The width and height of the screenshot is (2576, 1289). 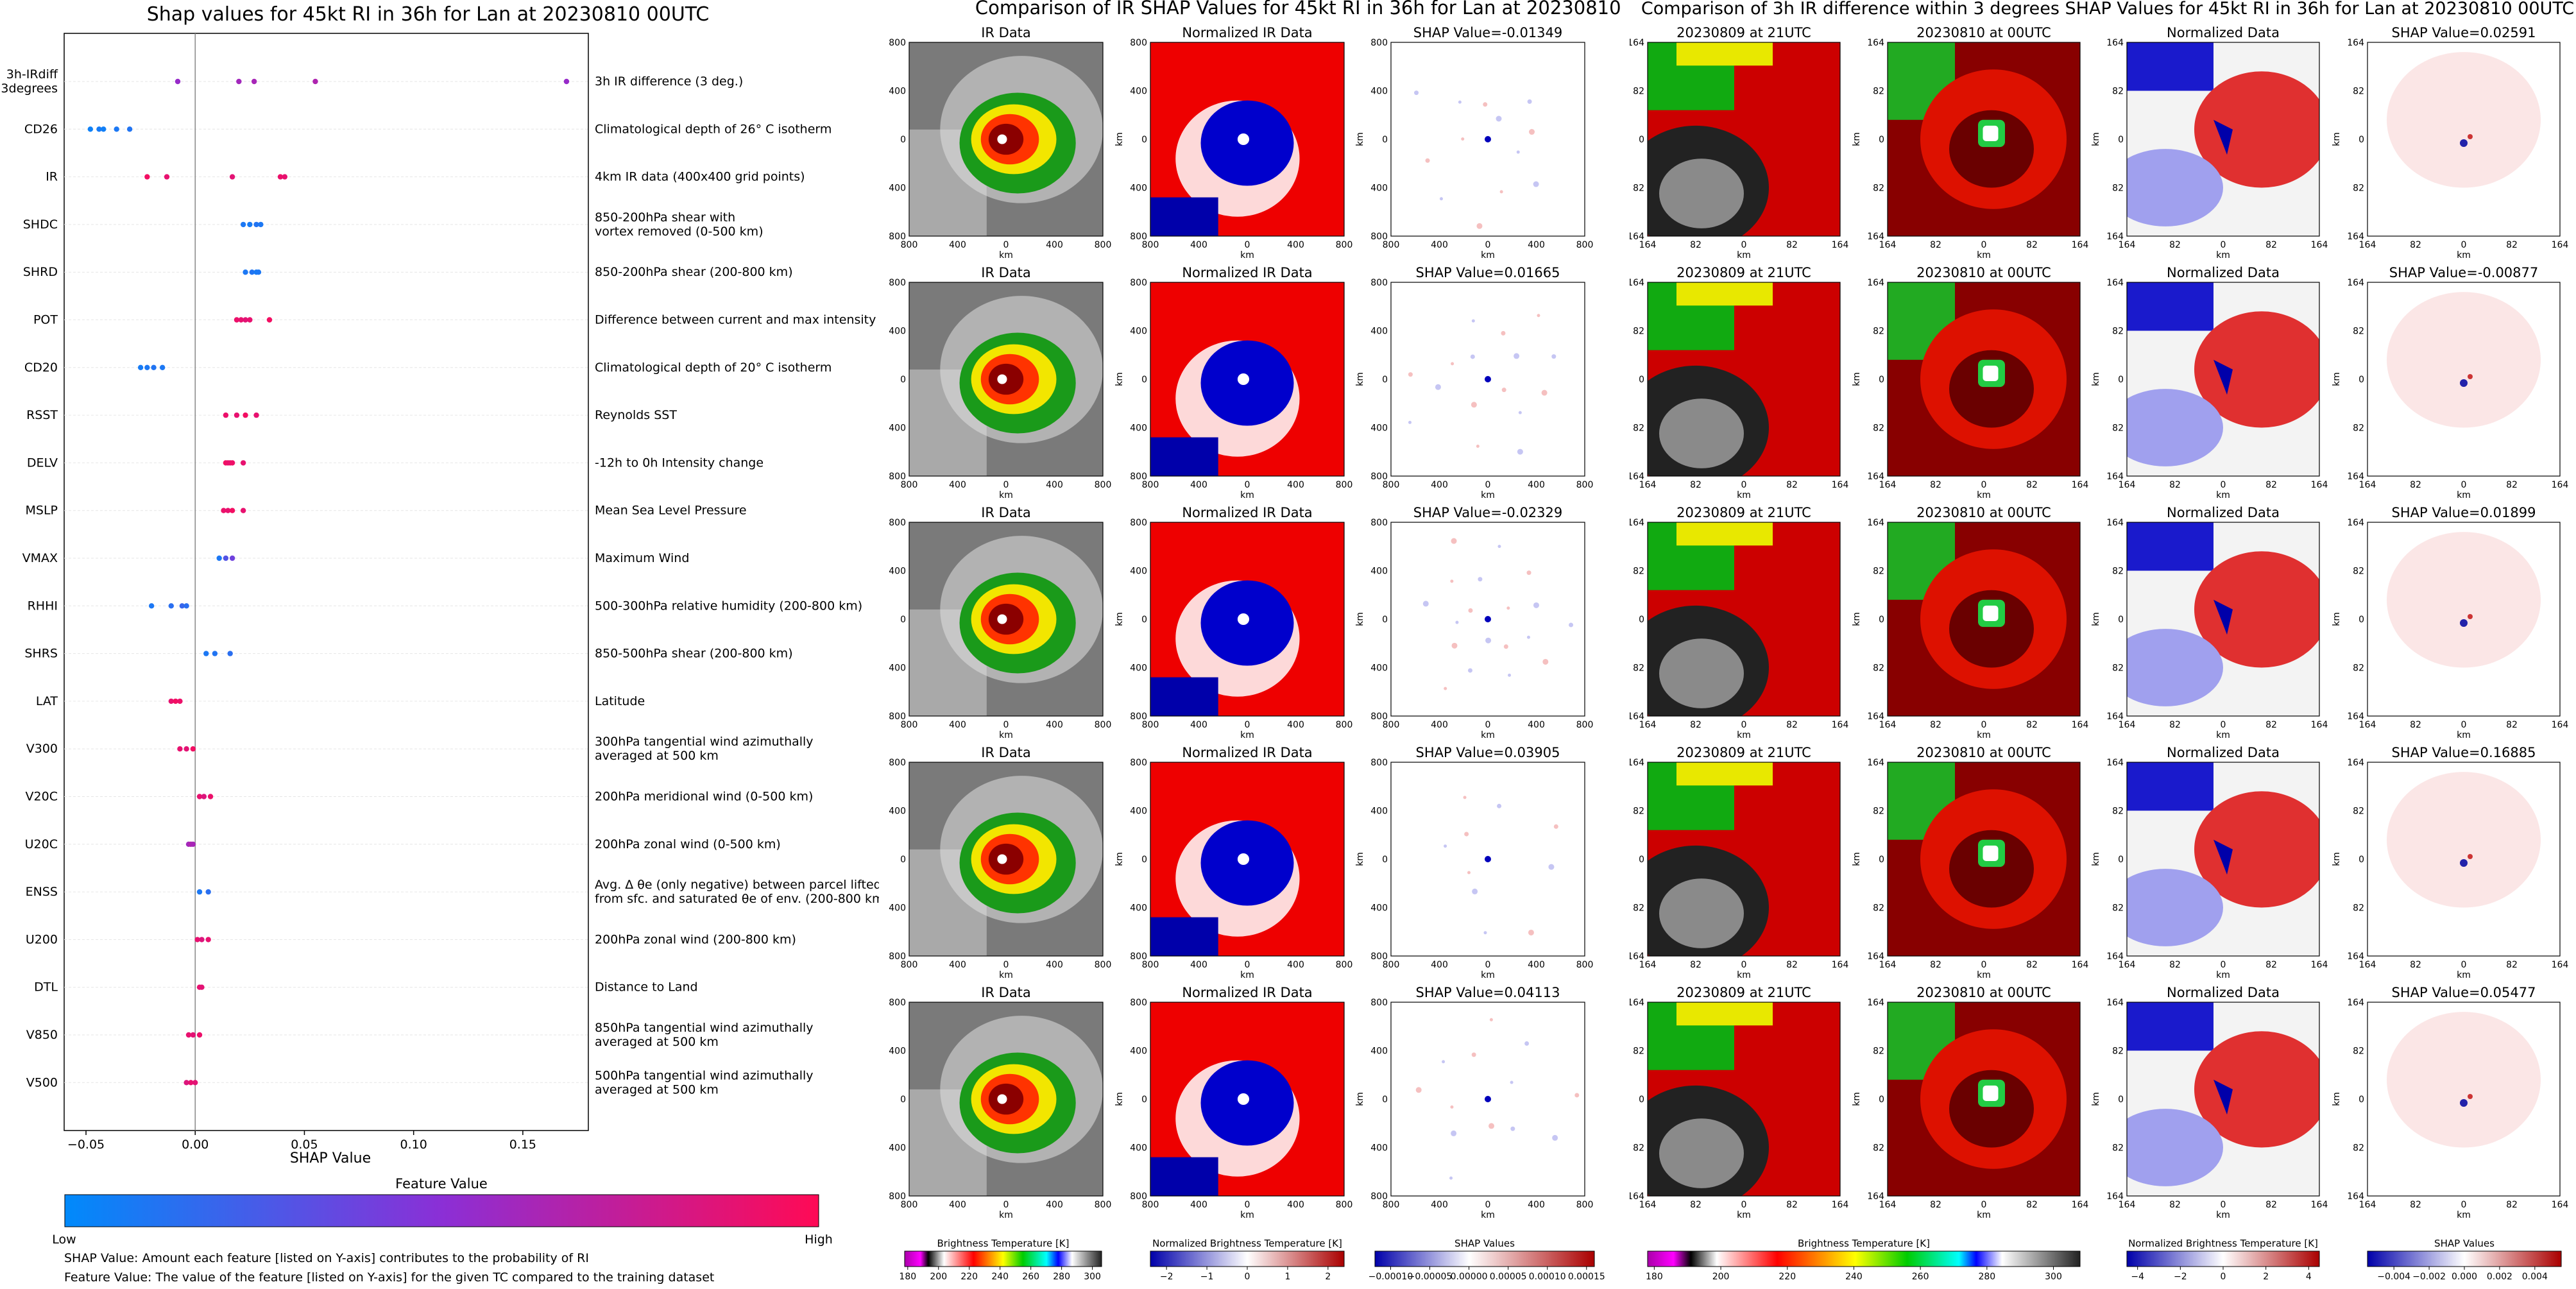 What do you see at coordinates (2256, 609) in the screenshot?
I see `rdn-warm-region` at bounding box center [2256, 609].